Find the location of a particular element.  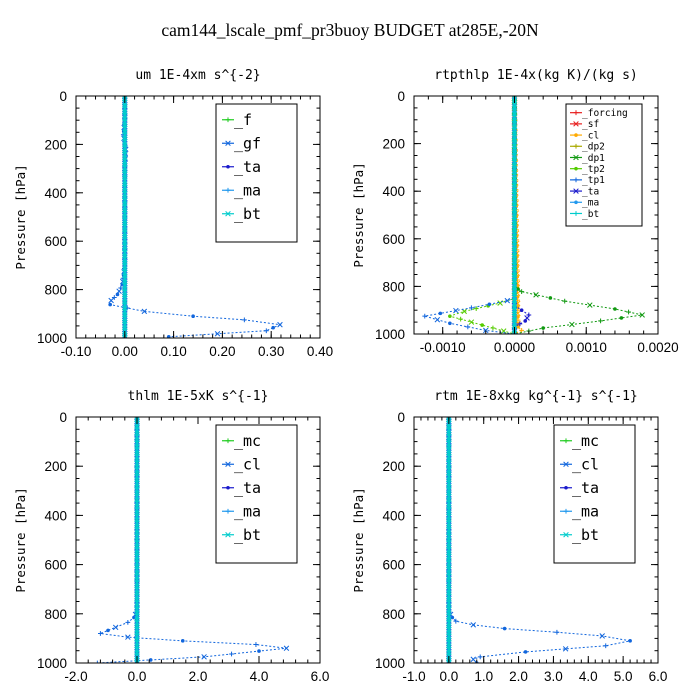

y-tick-label: 400 is located at coordinates (393, 191).